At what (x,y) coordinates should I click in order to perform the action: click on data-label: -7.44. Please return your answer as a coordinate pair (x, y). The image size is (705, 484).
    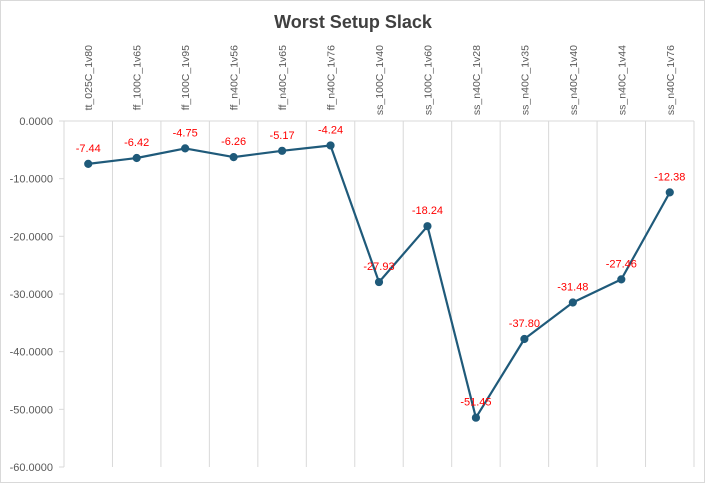
    Looking at the image, I should click on (88, 149).